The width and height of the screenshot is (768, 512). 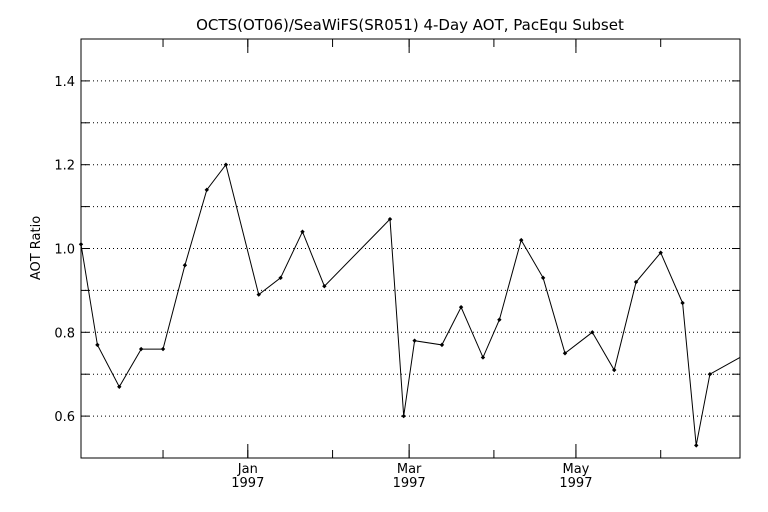 I want to click on x-tick-label-month: Mar, so click(x=409, y=469).